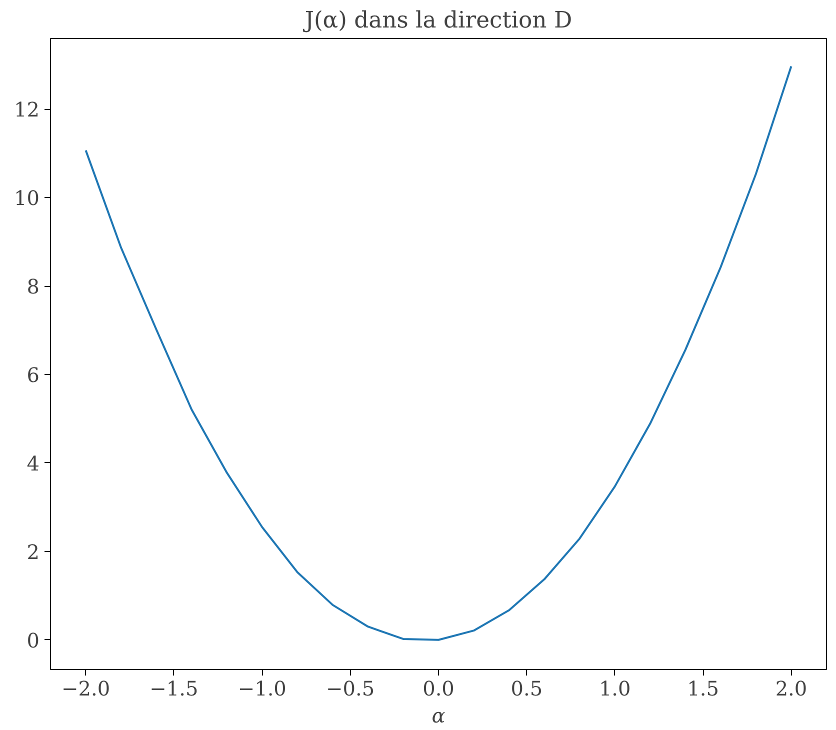 Image resolution: width=836 pixels, height=730 pixels. What do you see at coordinates (438, 688) in the screenshot?
I see `x-tick-label: 0.0` at bounding box center [438, 688].